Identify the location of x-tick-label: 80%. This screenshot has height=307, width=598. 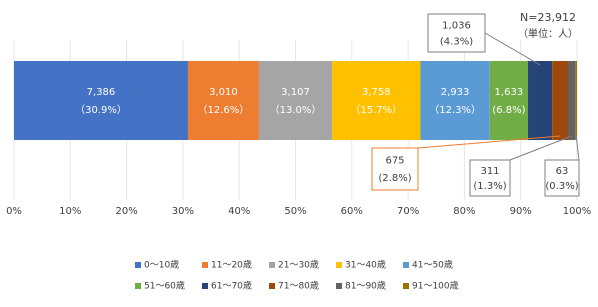
(464, 211).